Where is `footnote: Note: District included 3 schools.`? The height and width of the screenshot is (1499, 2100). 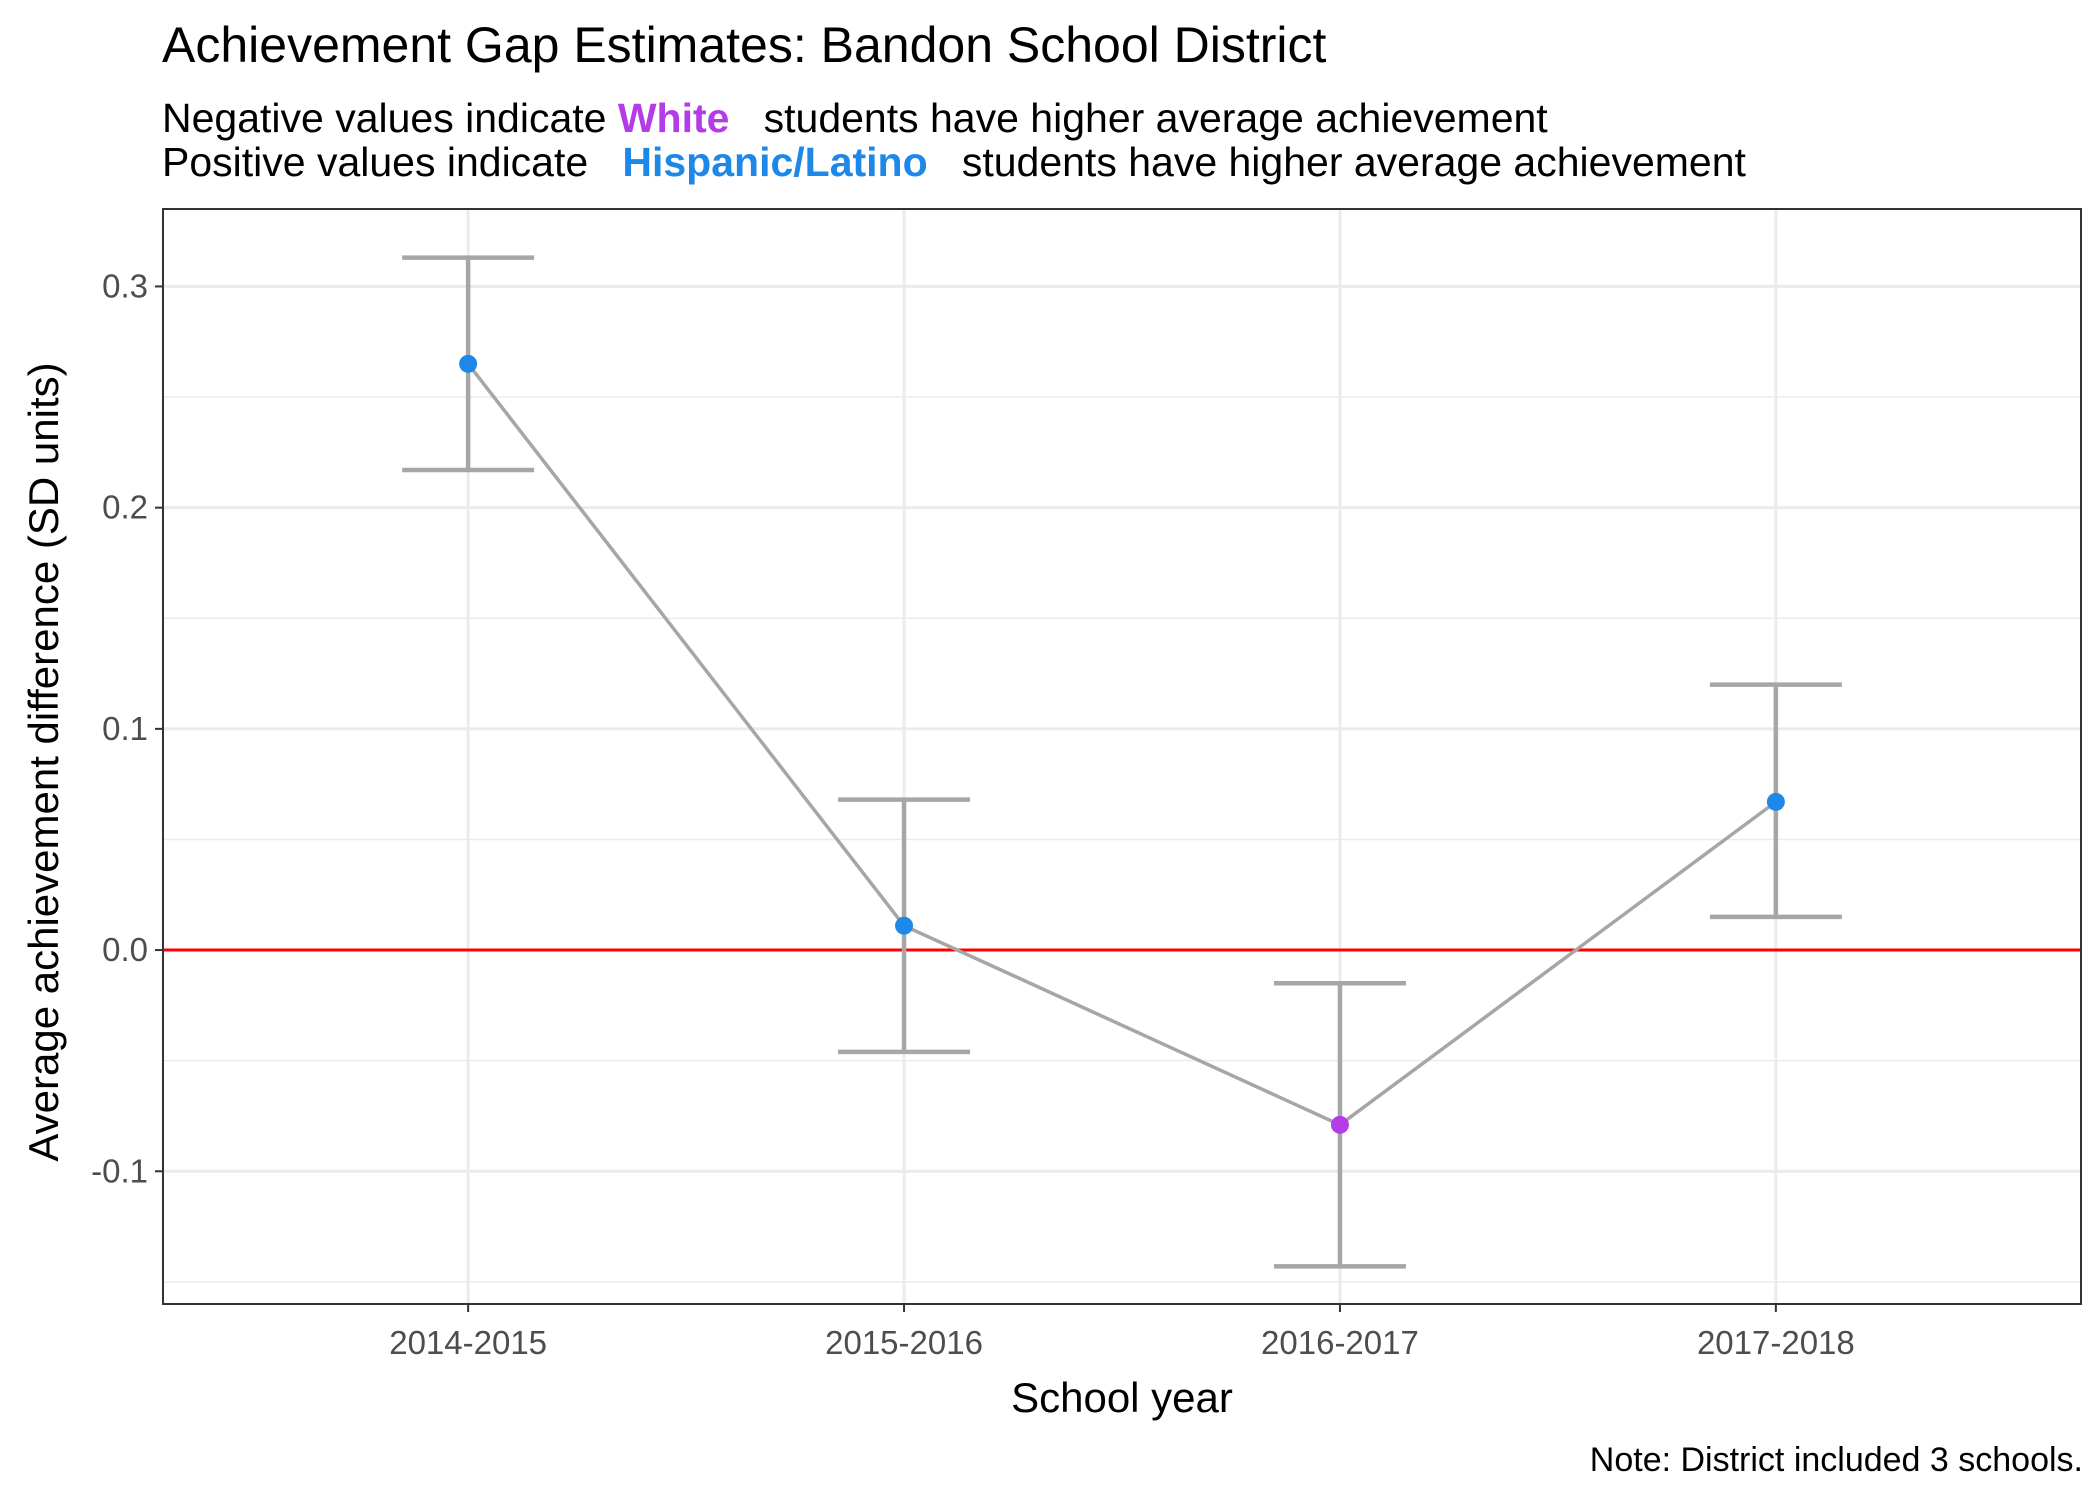 footnote: Note: District included 3 schools. is located at coordinates (1836, 1460).